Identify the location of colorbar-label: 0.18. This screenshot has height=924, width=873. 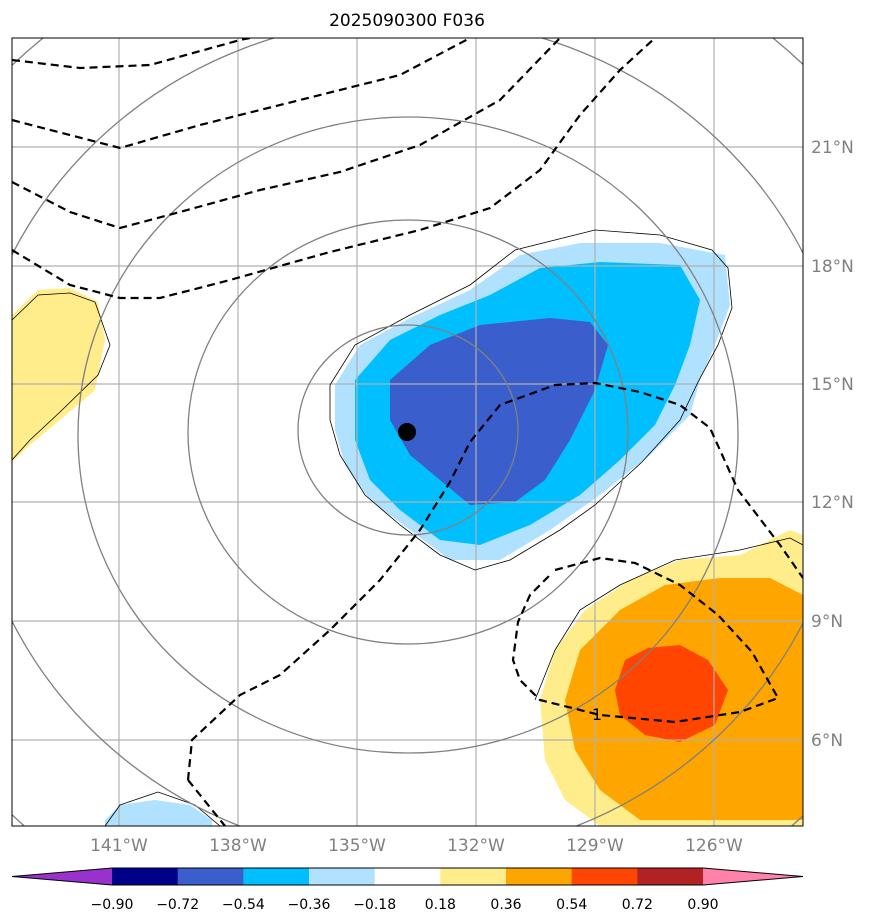
(440, 905).